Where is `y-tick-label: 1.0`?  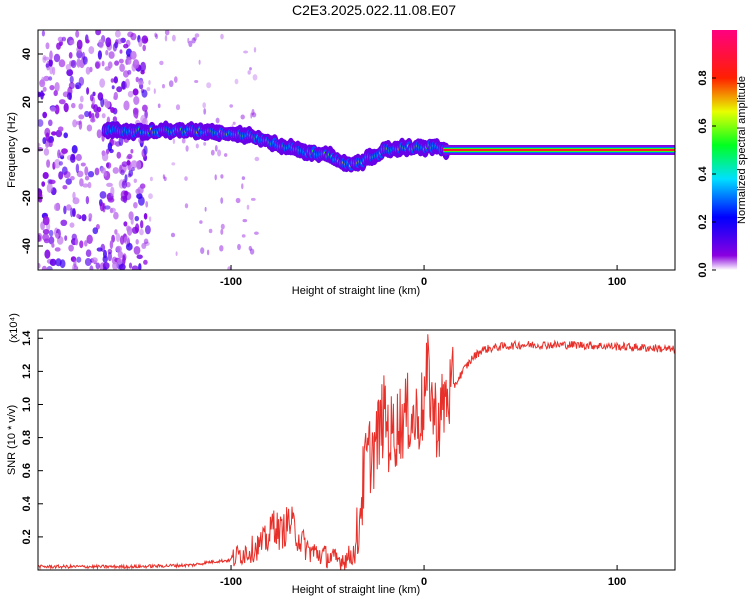
y-tick-label: 1.0 is located at coordinates (27, 404).